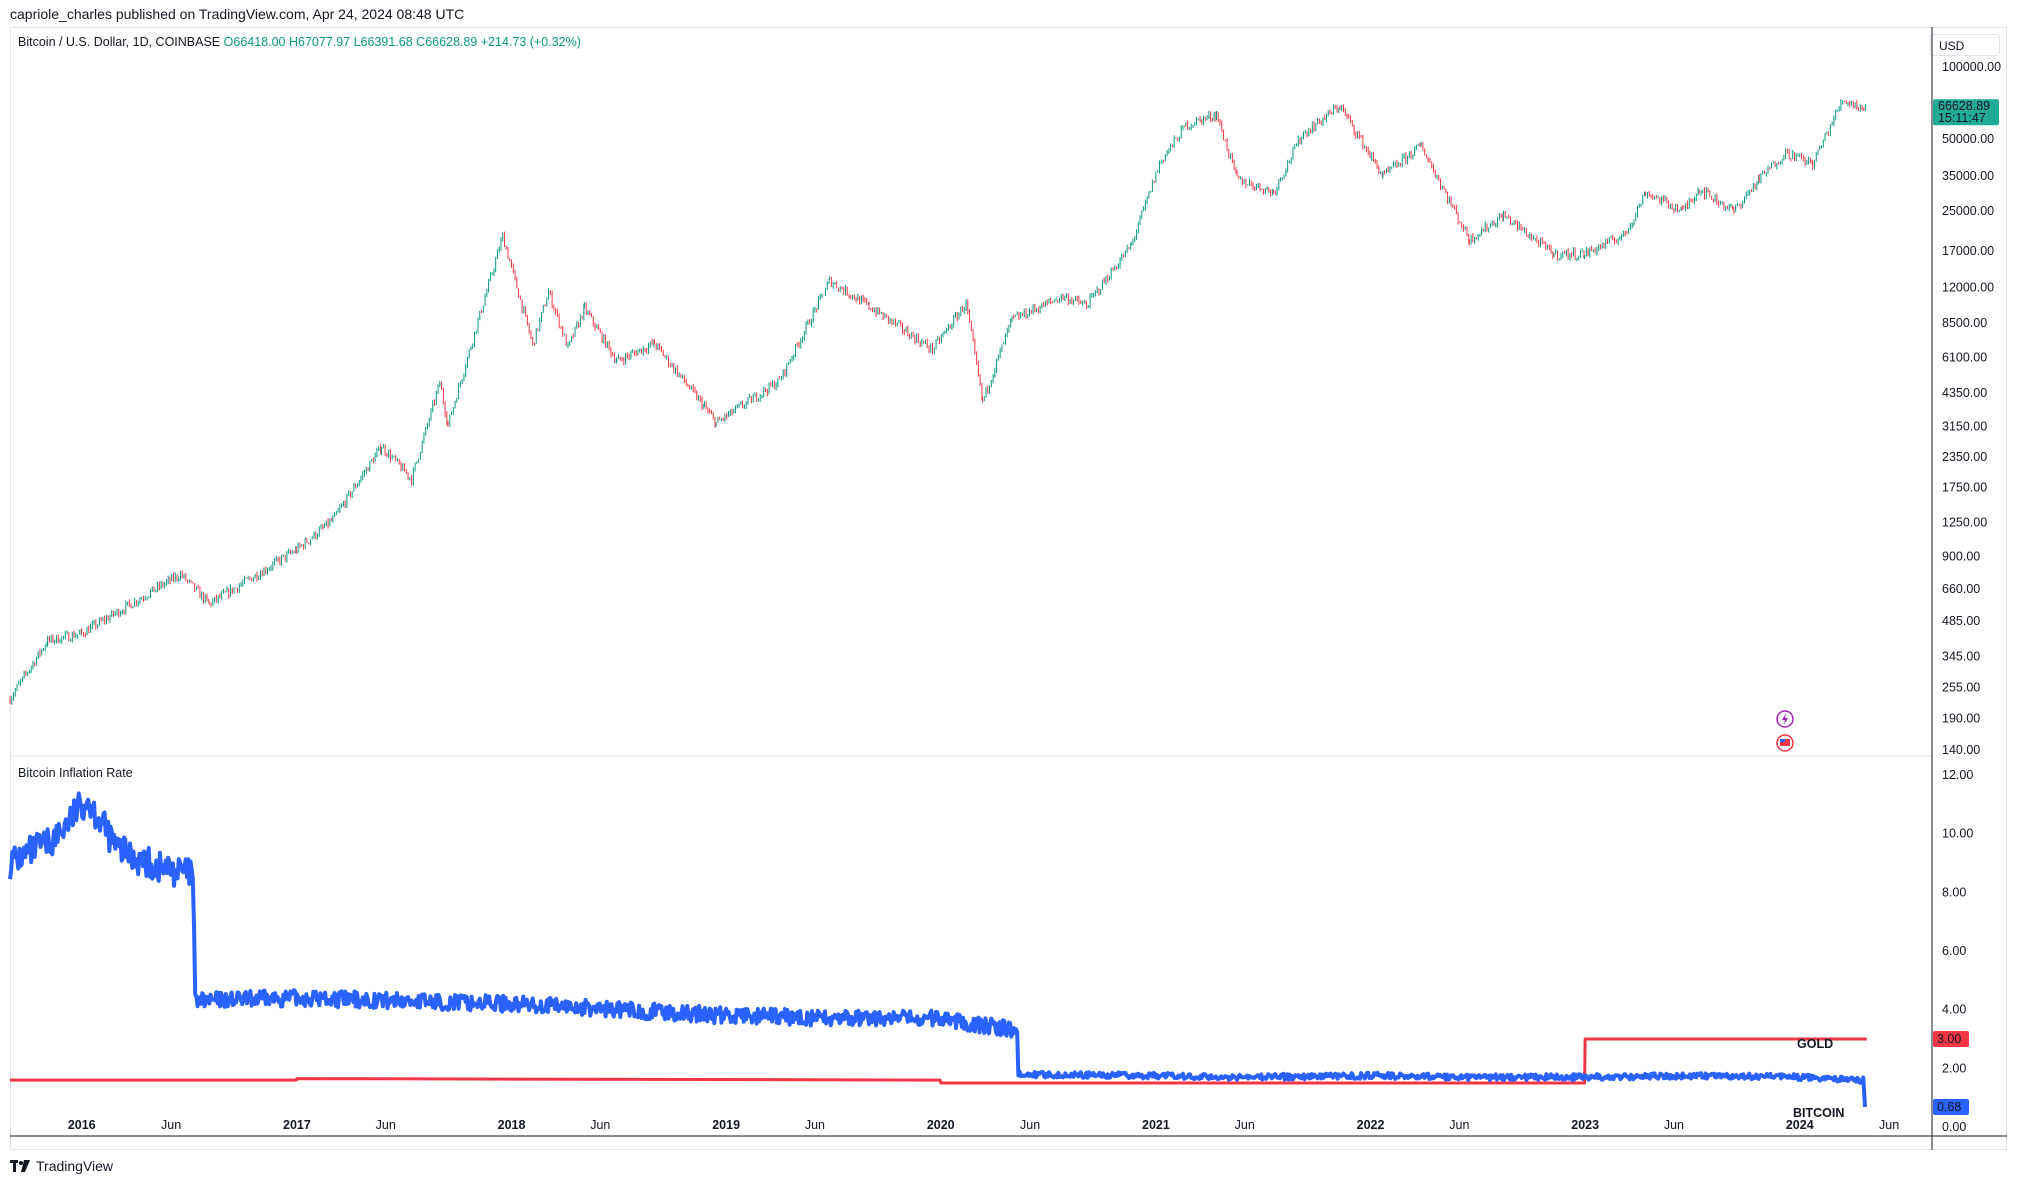 This screenshot has height=1183, width=2017. What do you see at coordinates (1800, 1125) in the screenshot?
I see `time-axis-tick: 2024` at bounding box center [1800, 1125].